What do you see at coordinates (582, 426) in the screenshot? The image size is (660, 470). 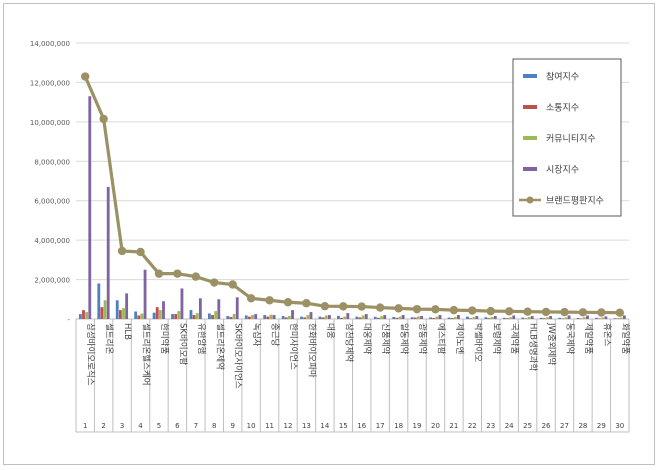 I see `category-rank: 28` at bounding box center [582, 426].